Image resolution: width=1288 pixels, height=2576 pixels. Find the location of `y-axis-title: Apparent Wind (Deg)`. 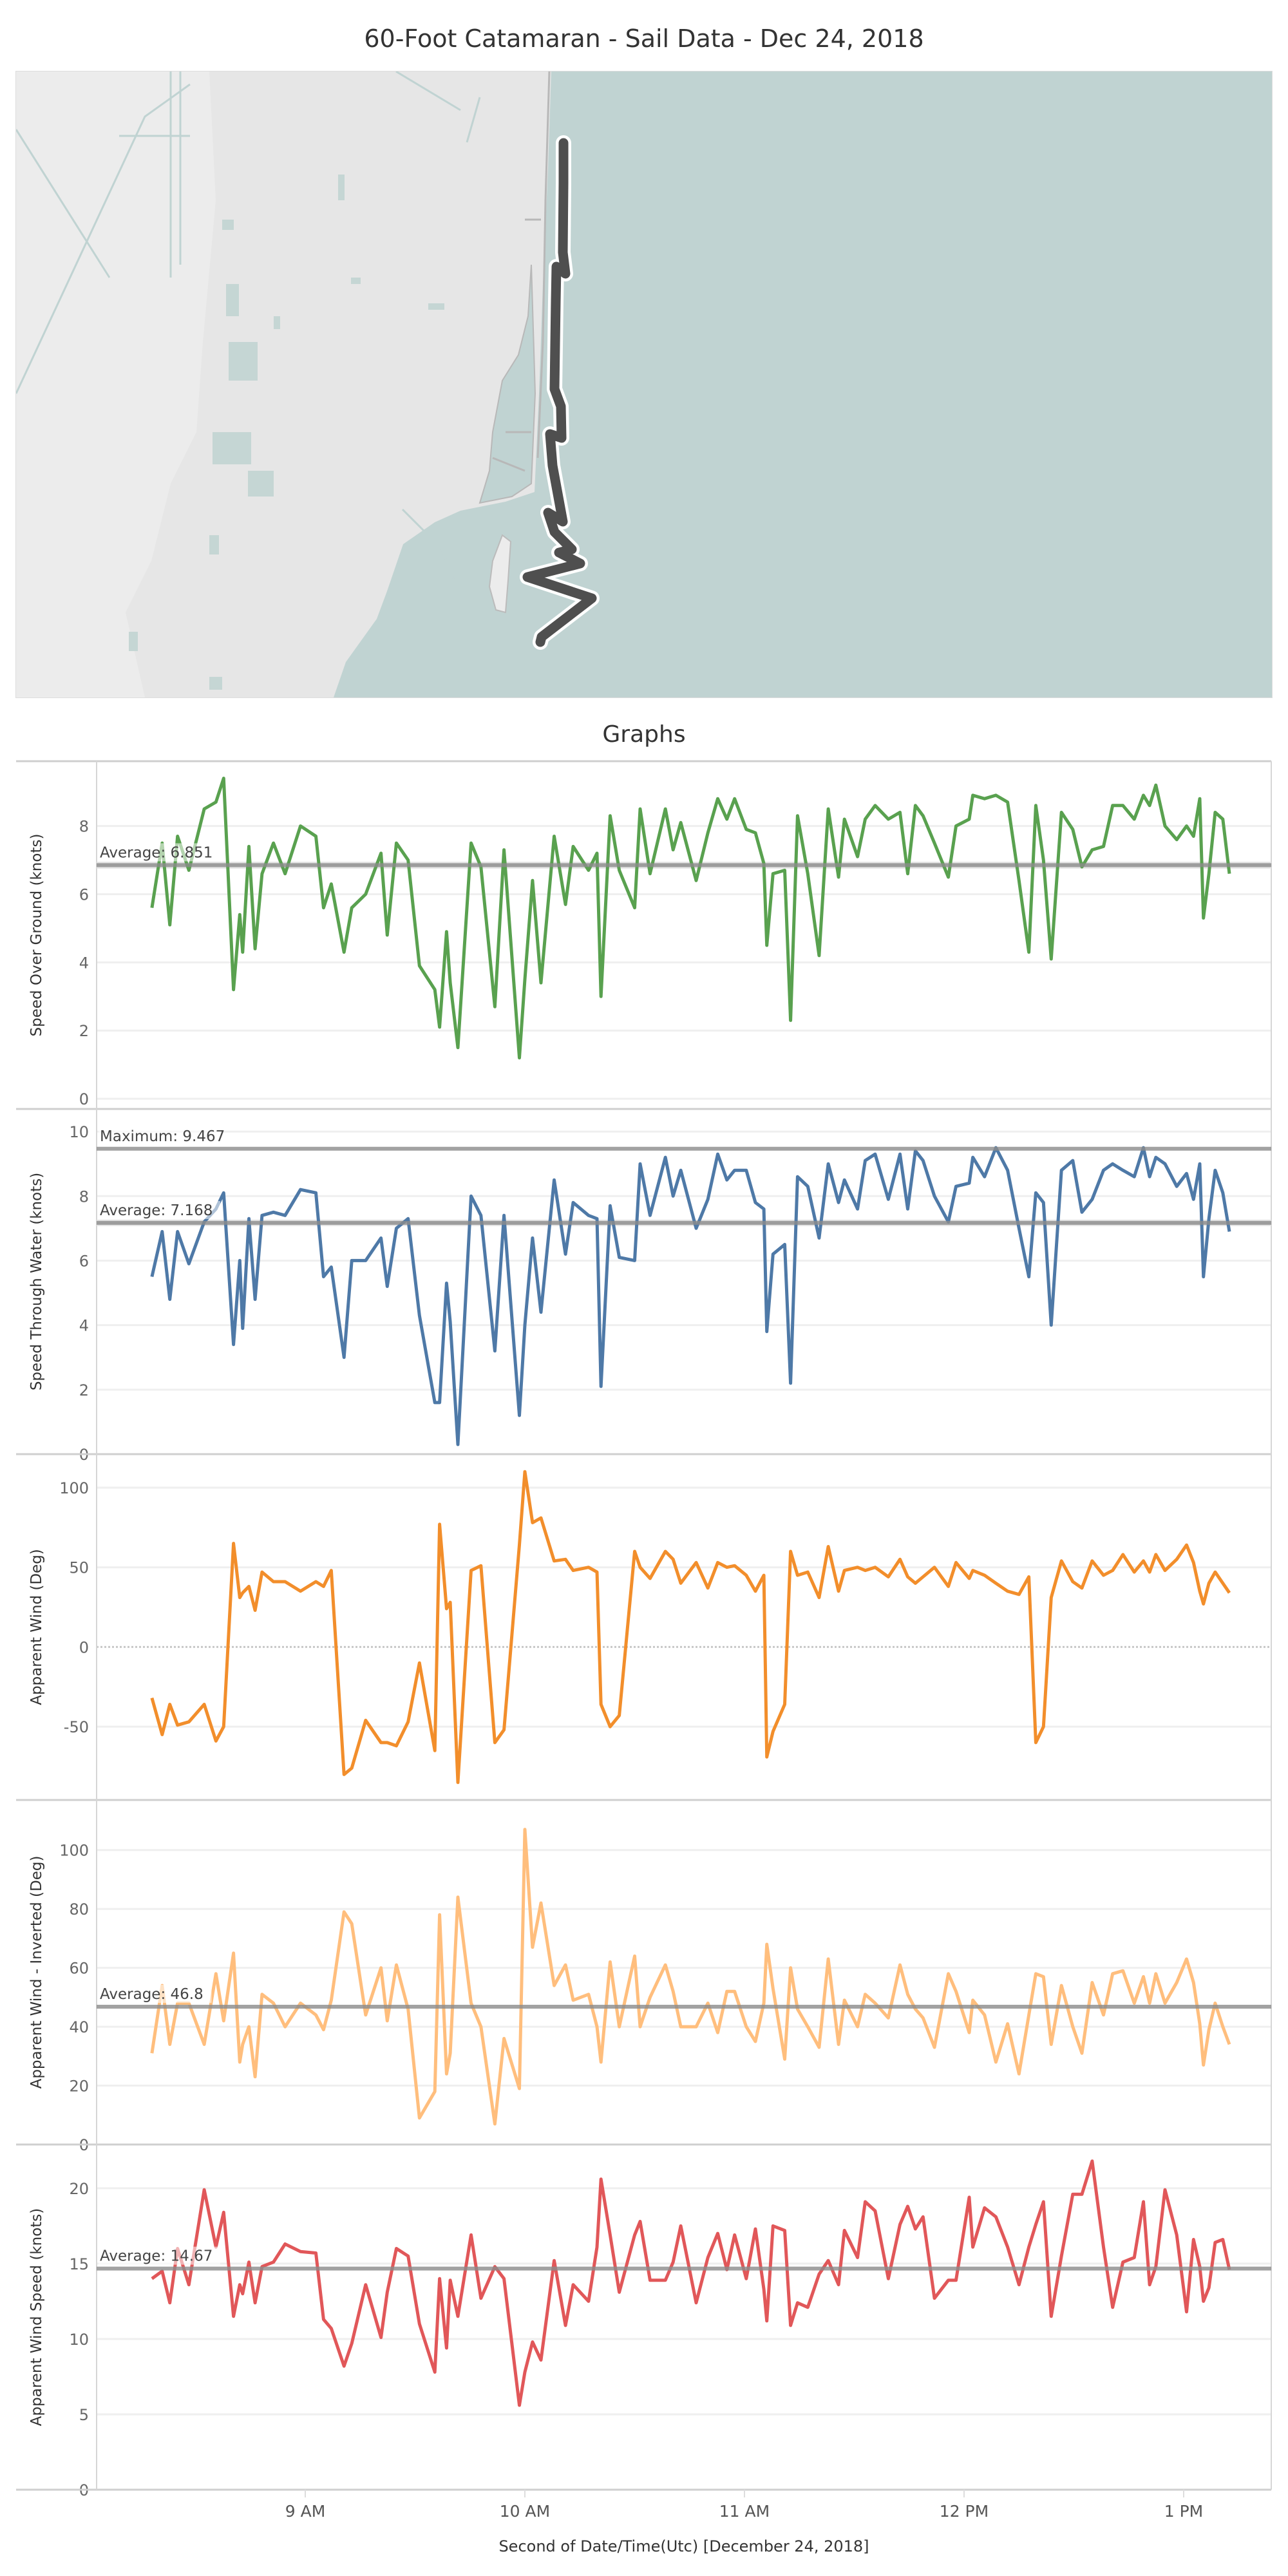

y-axis-title: Apparent Wind (Deg) is located at coordinates (36, 1627).